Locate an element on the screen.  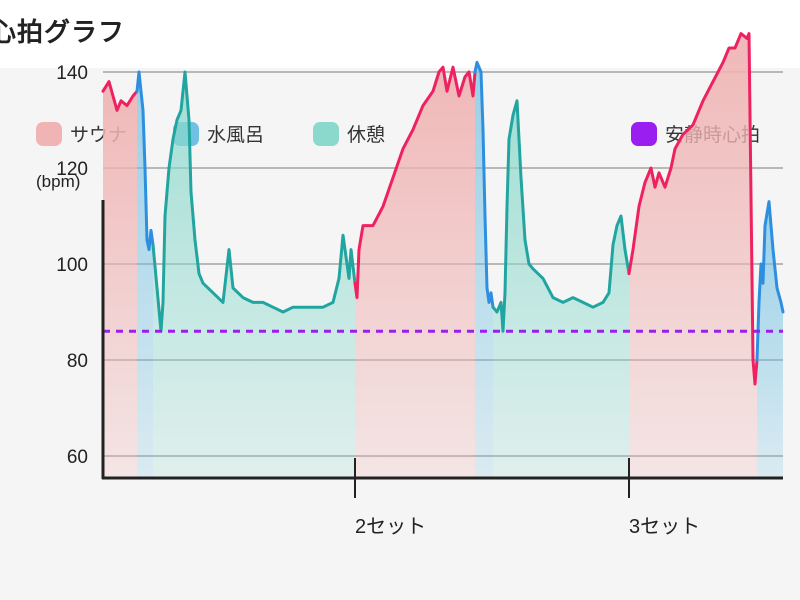
legend-label-rest: 休憩 is located at coordinates (366, 135).